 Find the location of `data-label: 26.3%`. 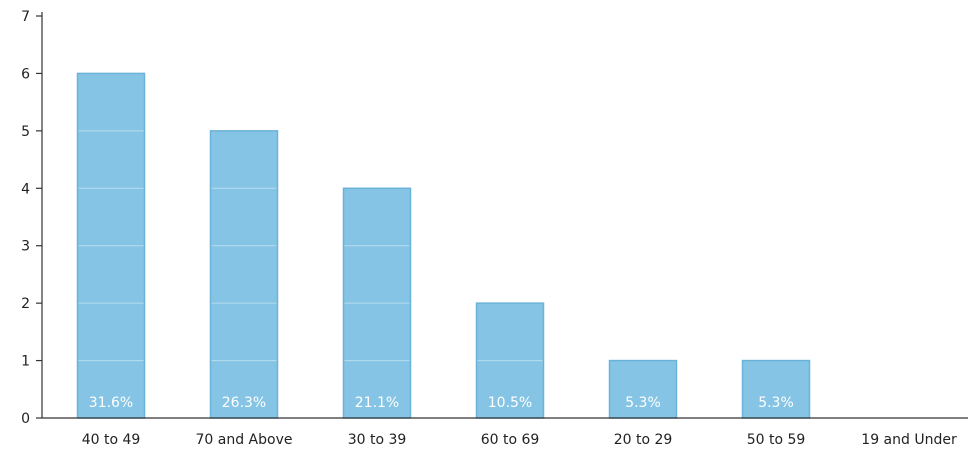

data-label: 26.3% is located at coordinates (244, 403).